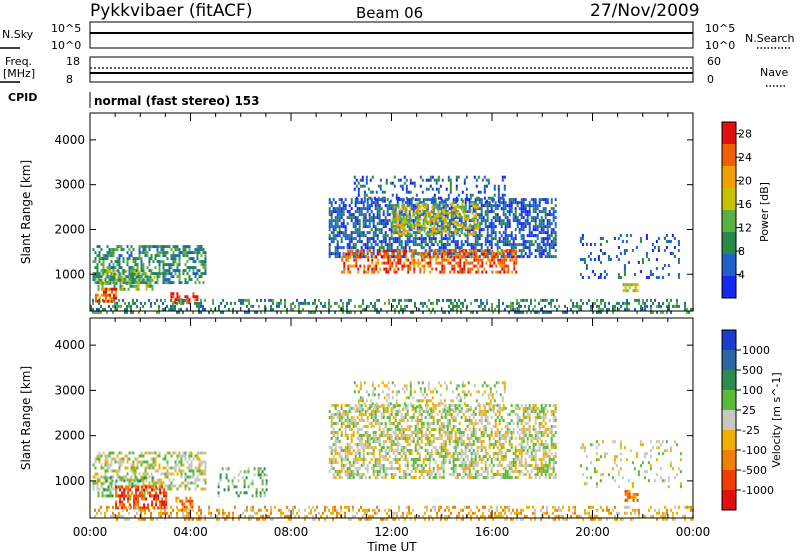 The width and height of the screenshot is (800, 554). I want to click on y-tick-label: 2000, so click(69, 229).